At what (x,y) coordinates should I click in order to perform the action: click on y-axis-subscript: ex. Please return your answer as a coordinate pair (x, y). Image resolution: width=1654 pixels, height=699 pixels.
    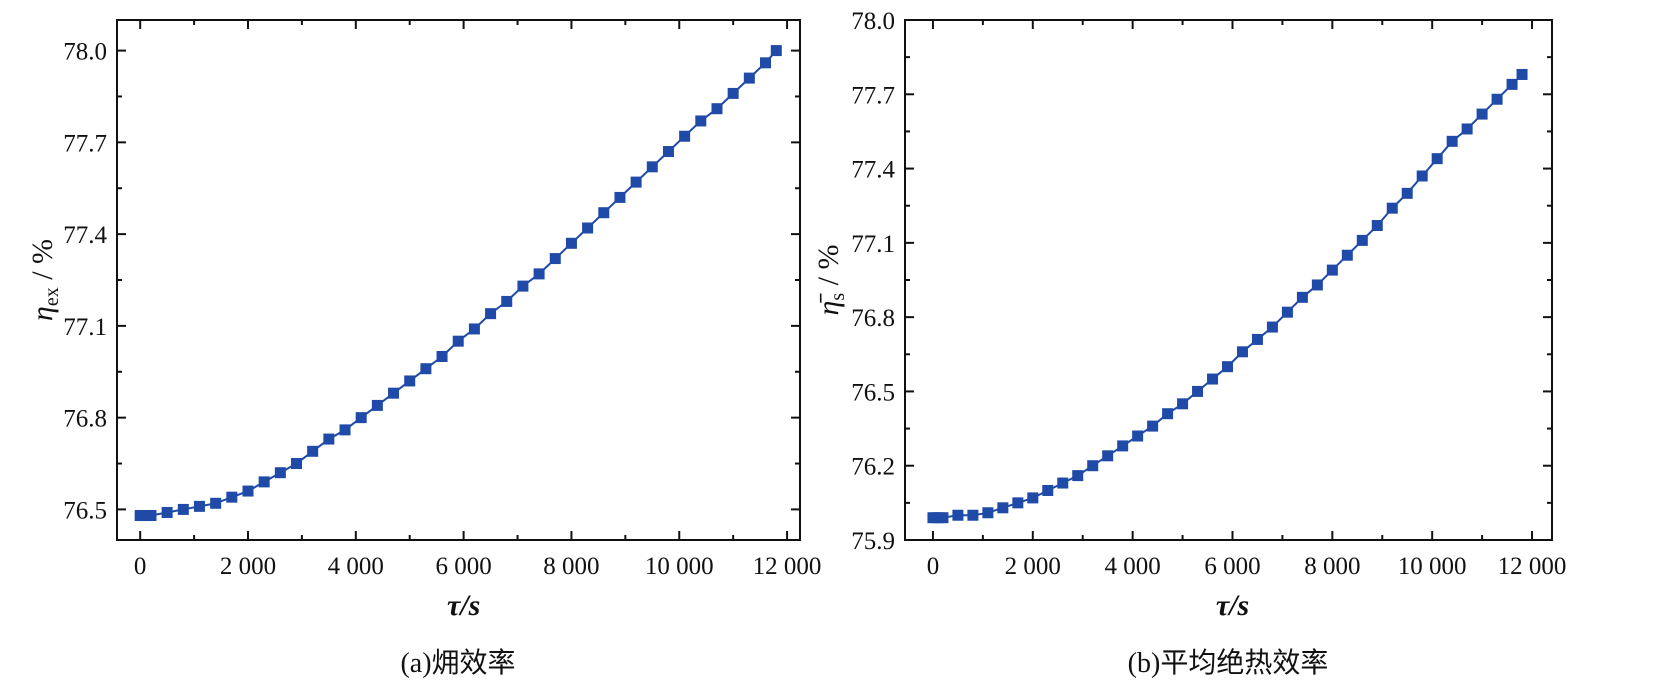
    Looking at the image, I should click on (52, 296).